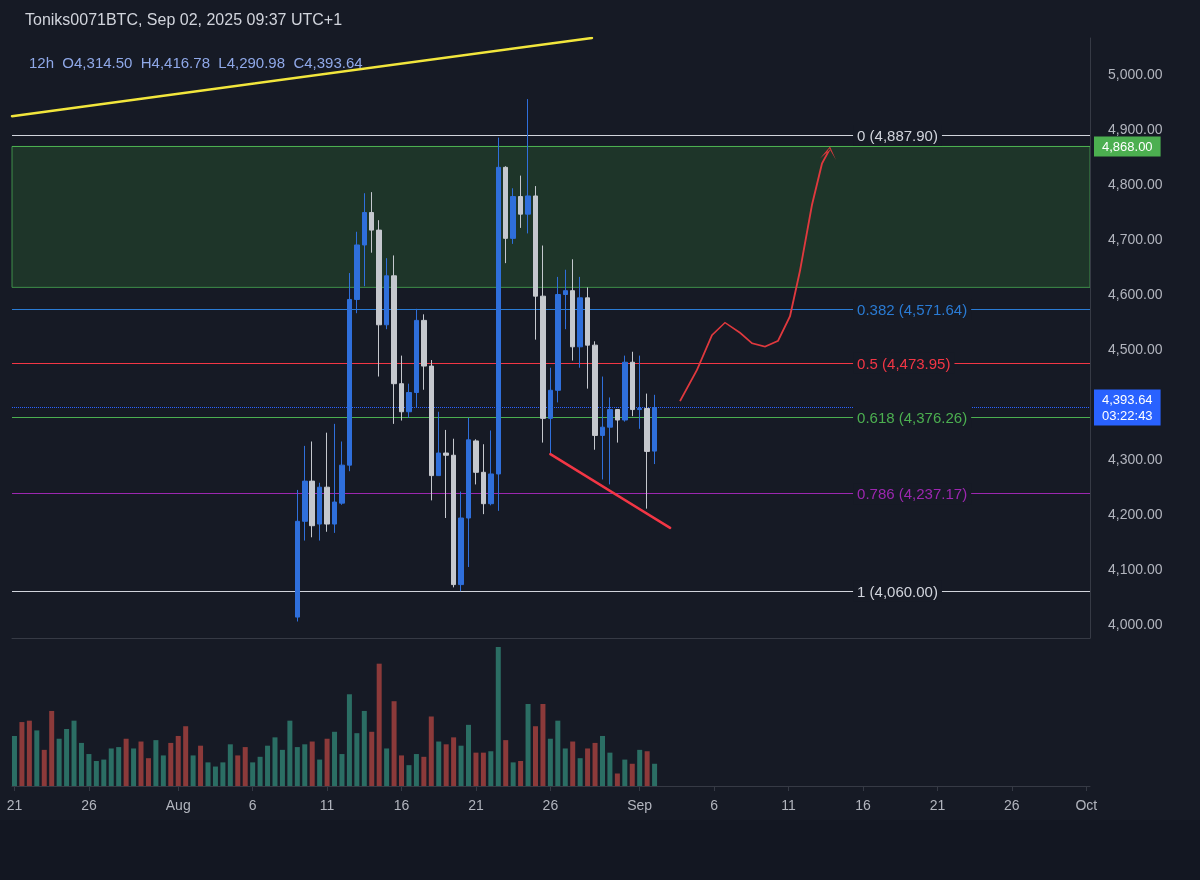 The width and height of the screenshot is (1200, 880). Describe the element at coordinates (327, 805) in the screenshot. I see `x-tick-label: 11` at that location.